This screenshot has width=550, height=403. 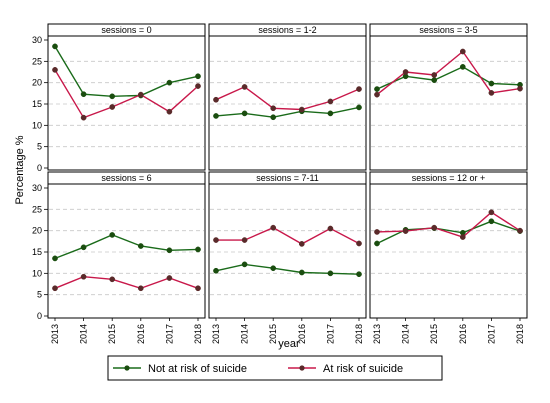 What do you see at coordinates (197, 369) in the screenshot?
I see `legend-label: Not at risk of suicide` at bounding box center [197, 369].